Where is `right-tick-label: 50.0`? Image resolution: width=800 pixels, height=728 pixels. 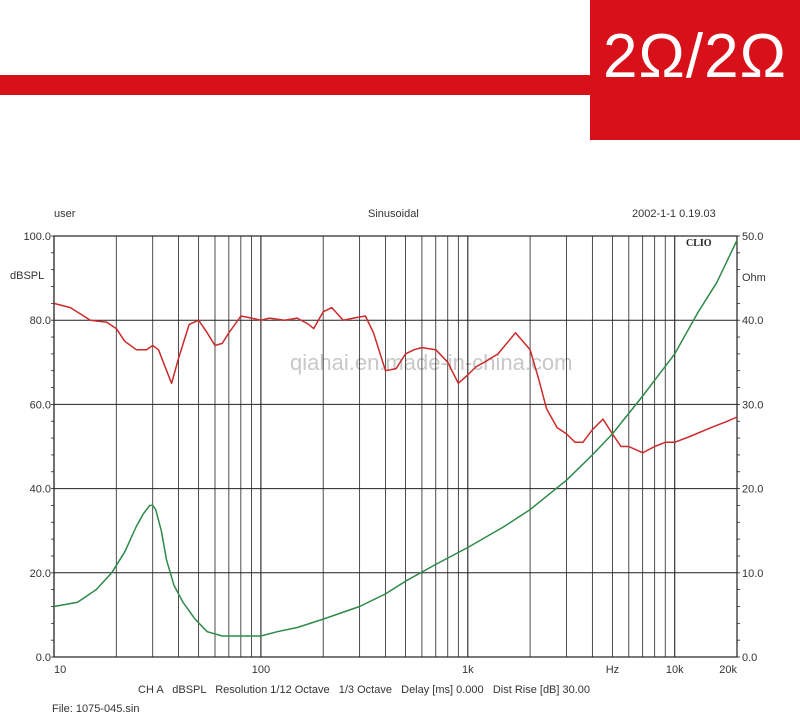 right-tick-label: 50.0 is located at coordinates (752, 237).